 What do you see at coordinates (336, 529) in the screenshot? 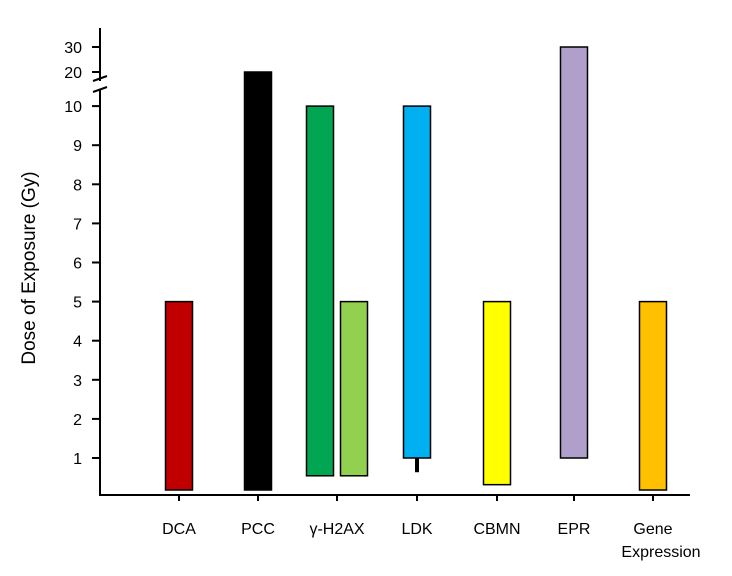
I see `x-category-label: γ-H2AX` at bounding box center [336, 529].